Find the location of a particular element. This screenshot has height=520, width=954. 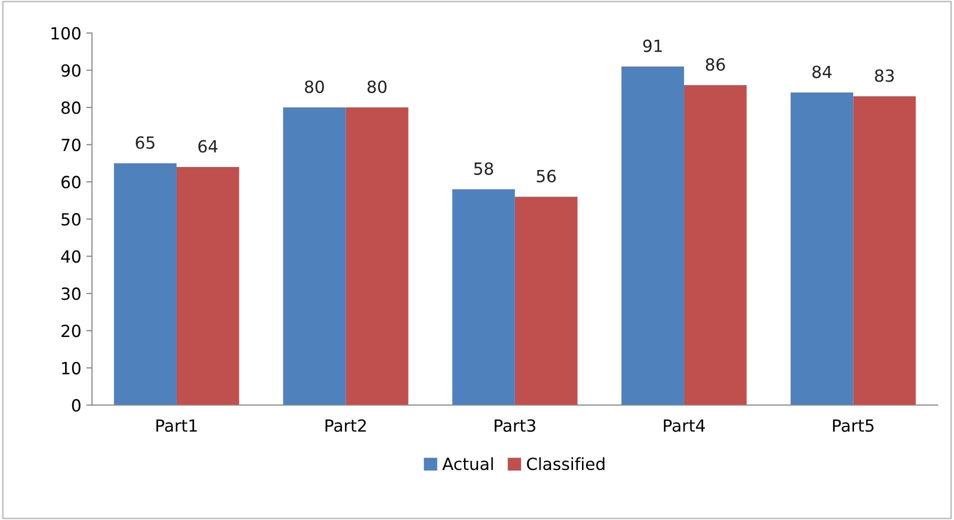

data-label: 83 is located at coordinates (884, 75).